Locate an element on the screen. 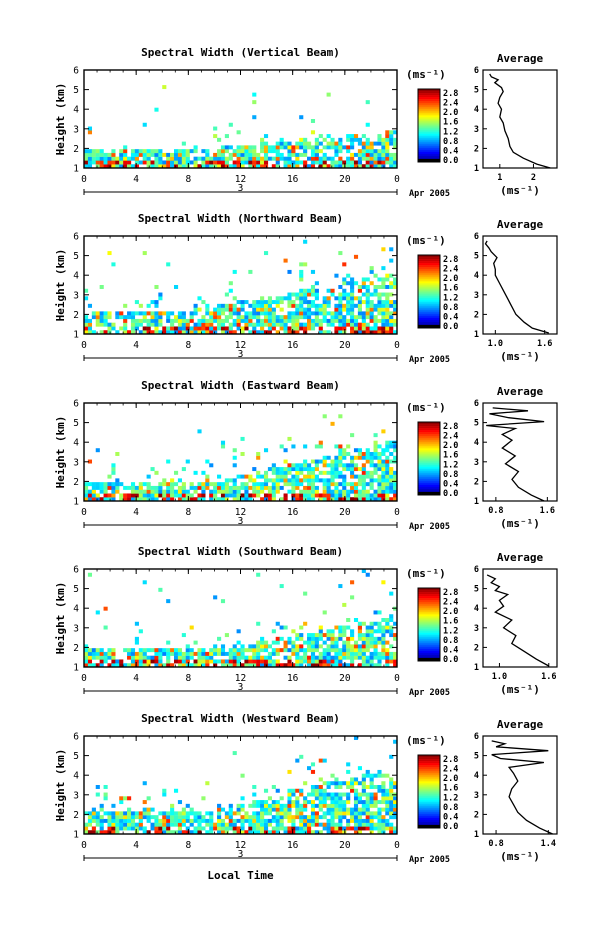 This screenshot has height=934, width=616. average-line is located at coordinates (520, 121).